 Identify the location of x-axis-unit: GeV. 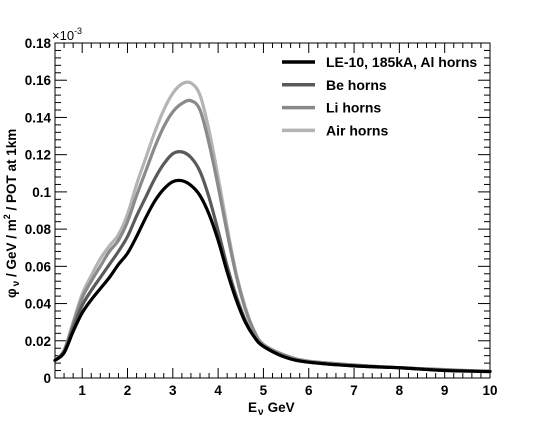
(281, 407).